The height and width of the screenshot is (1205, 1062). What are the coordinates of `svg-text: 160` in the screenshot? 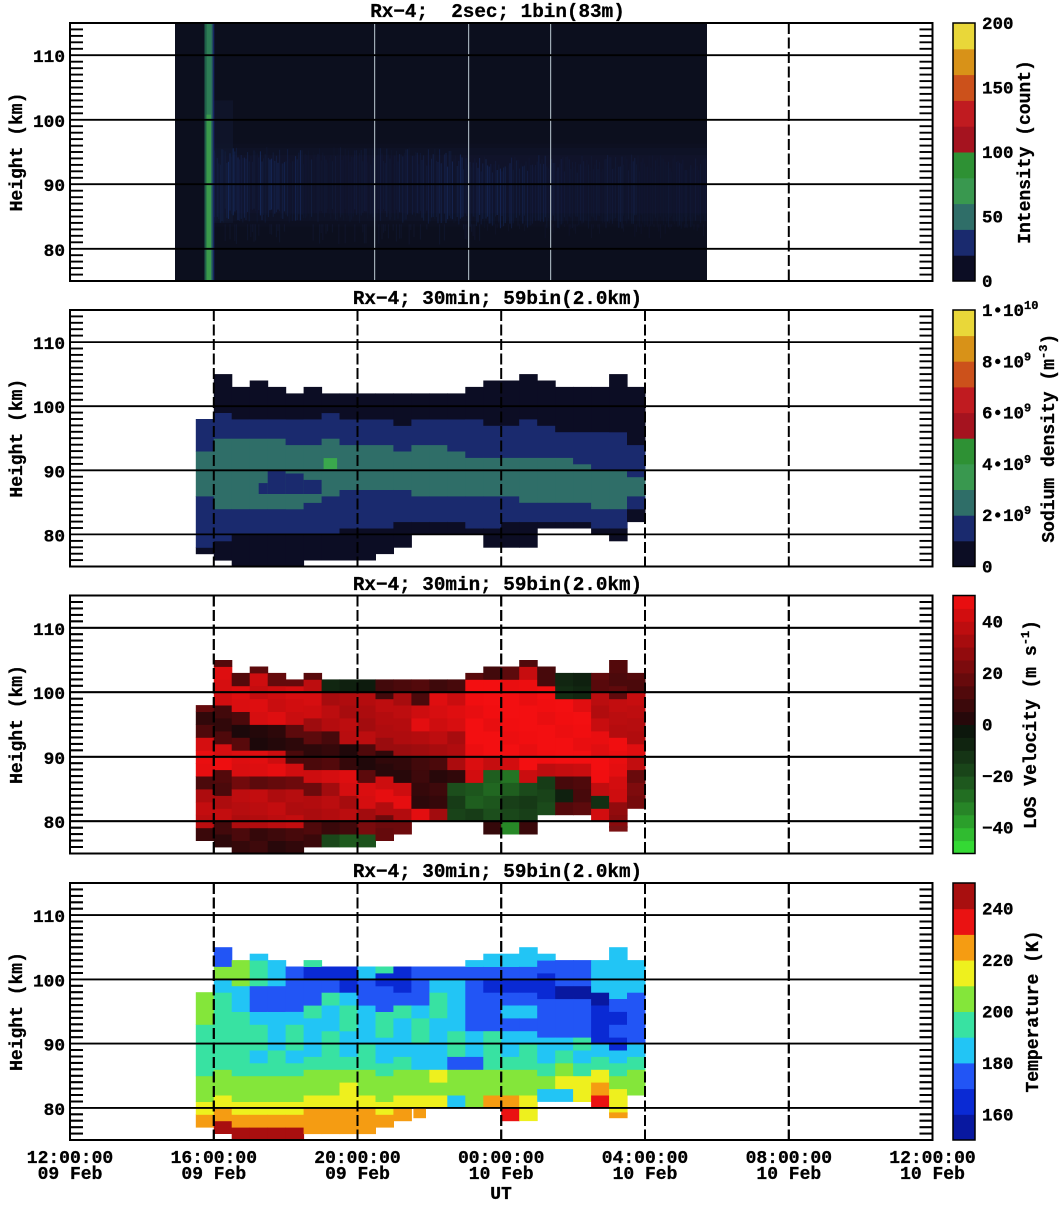 It's located at (998, 1116).